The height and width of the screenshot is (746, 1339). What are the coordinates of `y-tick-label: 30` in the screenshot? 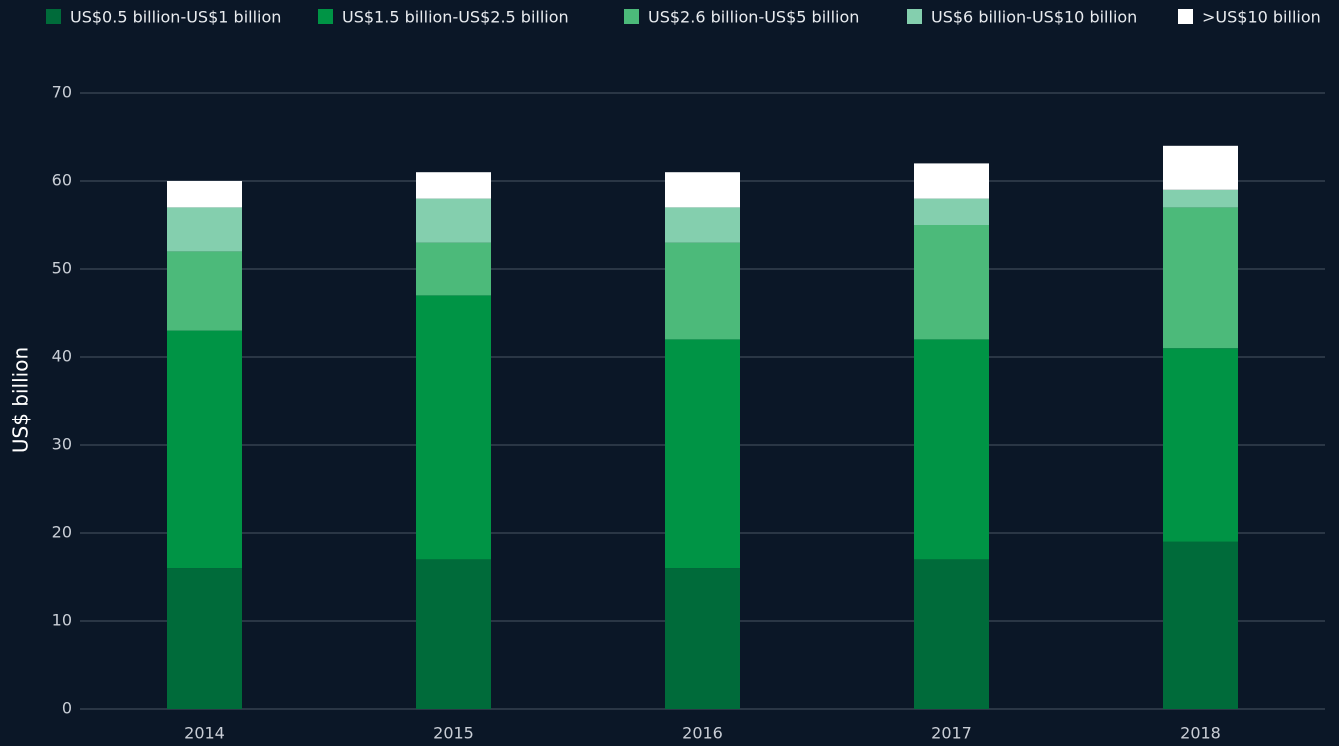 It's located at (62, 444).